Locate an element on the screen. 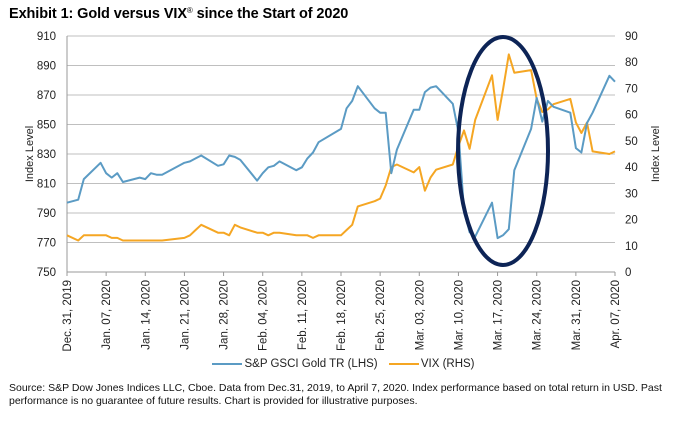 The height and width of the screenshot is (426, 687). y-left-tick-label: 770 is located at coordinates (46, 244).